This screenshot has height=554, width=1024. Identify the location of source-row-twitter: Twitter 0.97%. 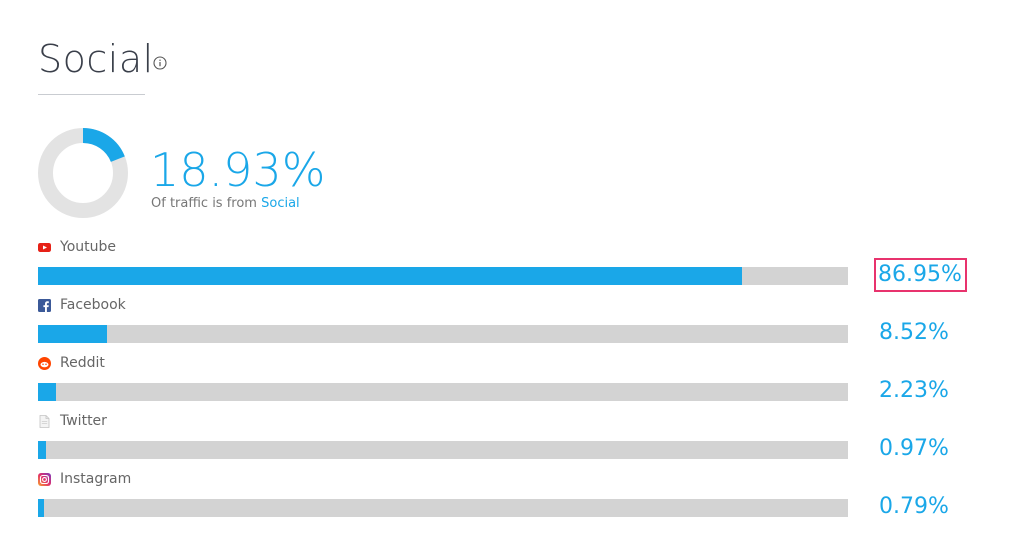
(508, 442).